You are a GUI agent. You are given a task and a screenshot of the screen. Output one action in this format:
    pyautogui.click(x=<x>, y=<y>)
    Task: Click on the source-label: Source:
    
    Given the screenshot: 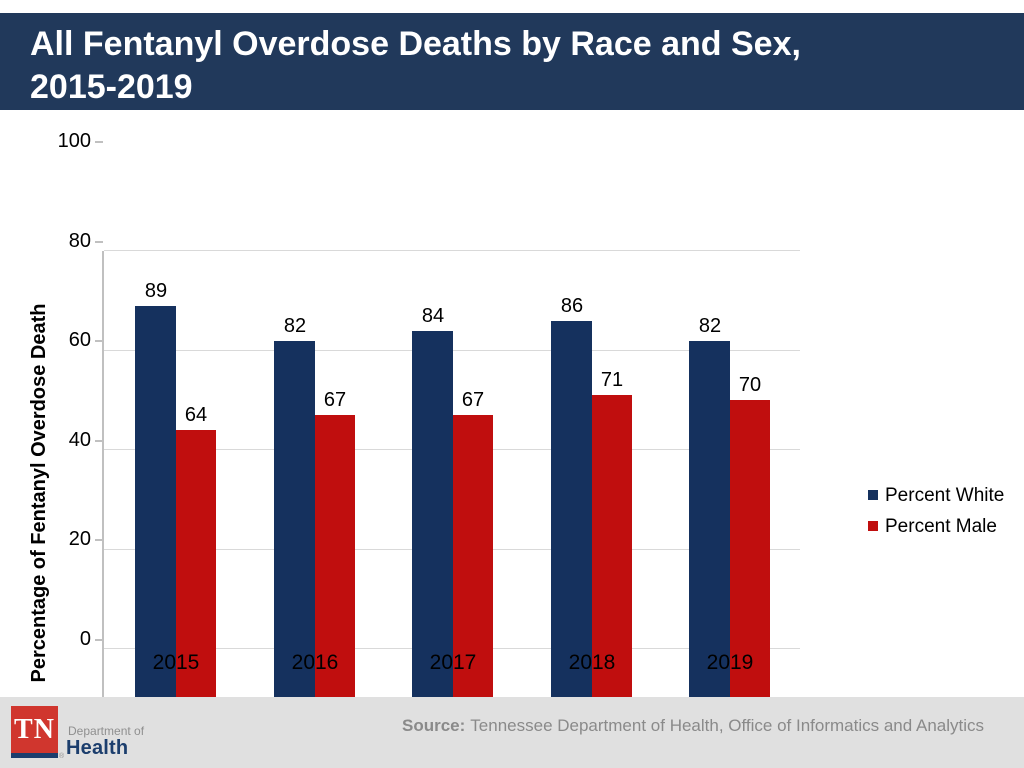 What is the action you would take?
    pyautogui.click(x=434, y=725)
    